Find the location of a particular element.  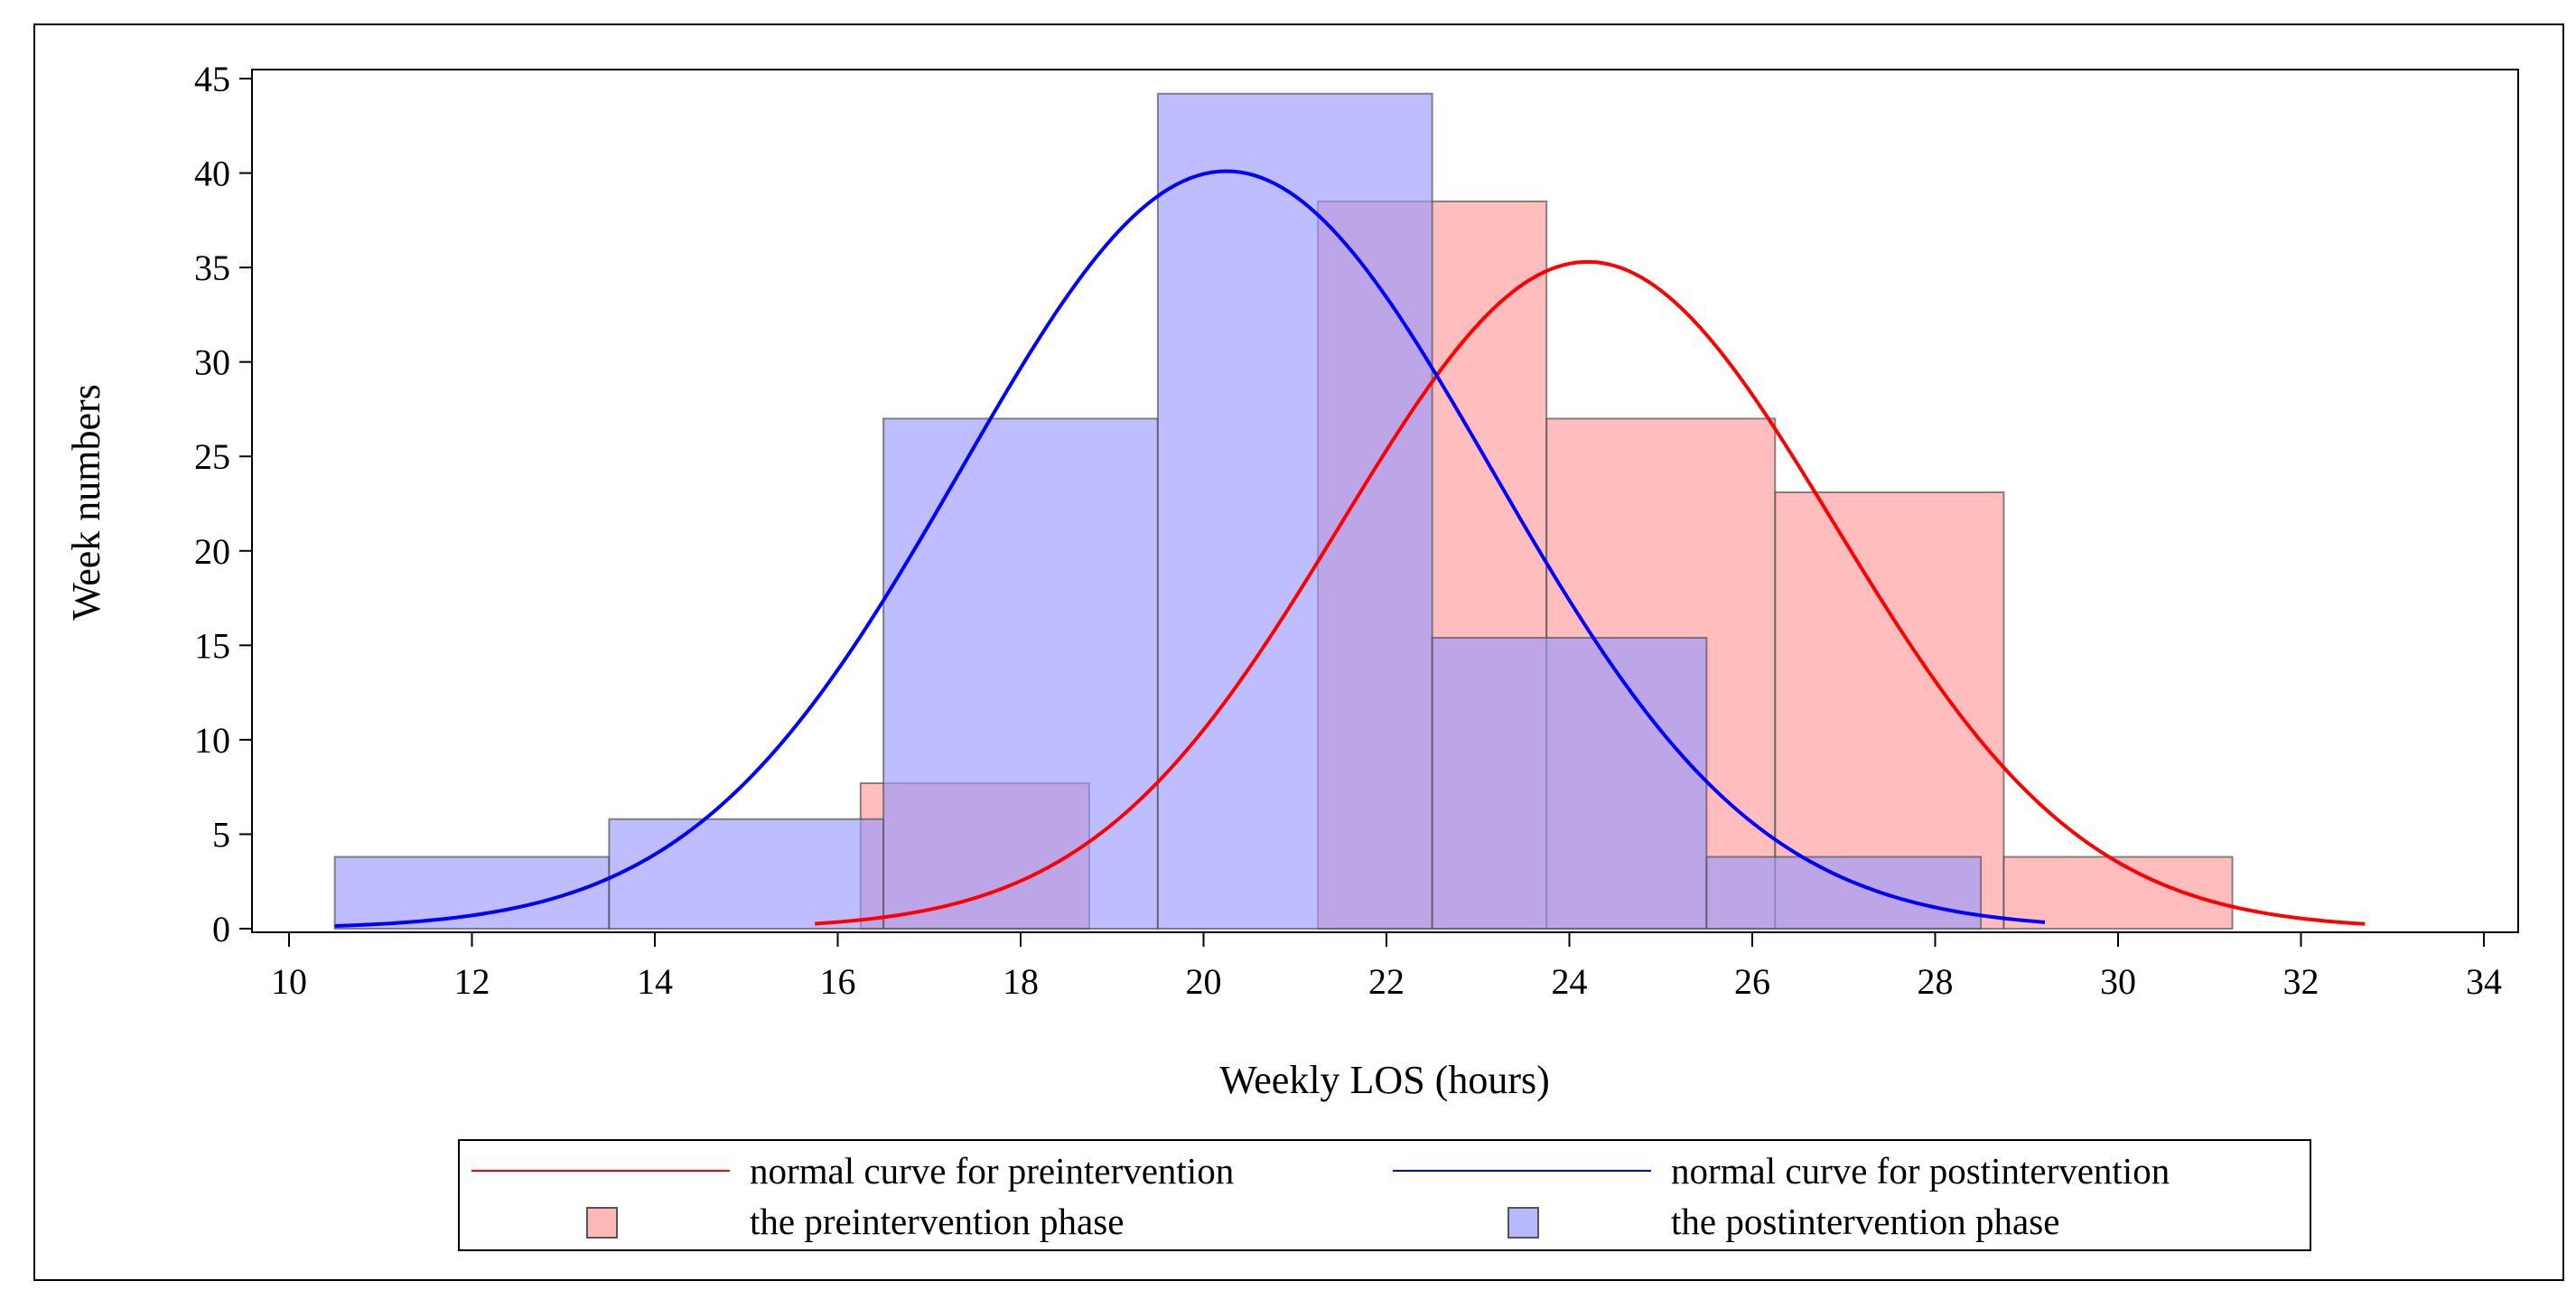

legend-box is located at coordinates (1384, 1195).